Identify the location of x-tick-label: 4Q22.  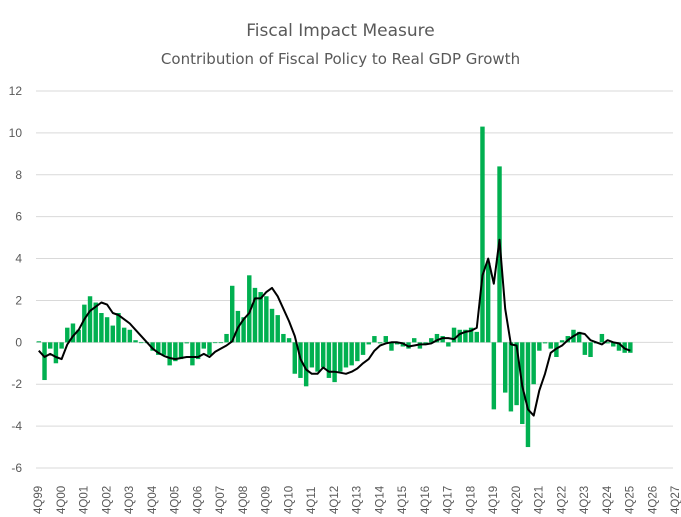
(562, 500).